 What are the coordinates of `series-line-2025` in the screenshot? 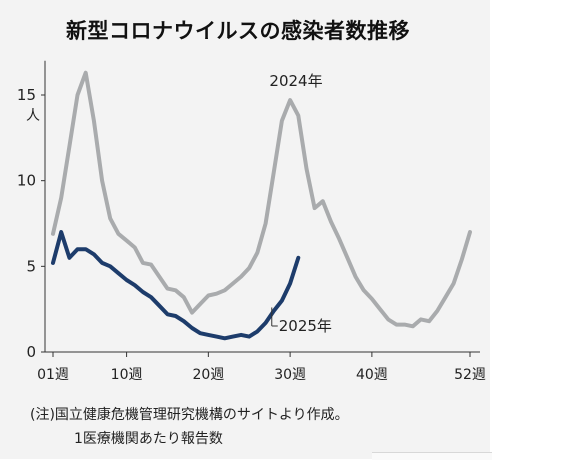 It's located at (176, 285).